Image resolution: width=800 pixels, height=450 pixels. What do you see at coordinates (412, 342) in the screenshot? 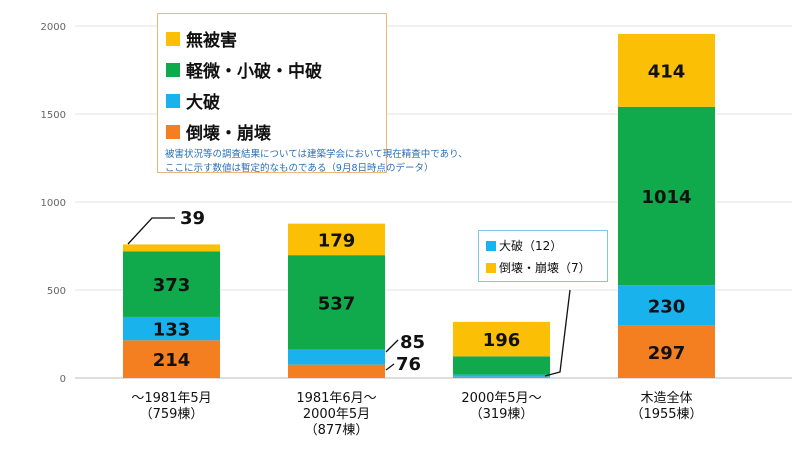
I see `data-label: 85` at bounding box center [412, 342].